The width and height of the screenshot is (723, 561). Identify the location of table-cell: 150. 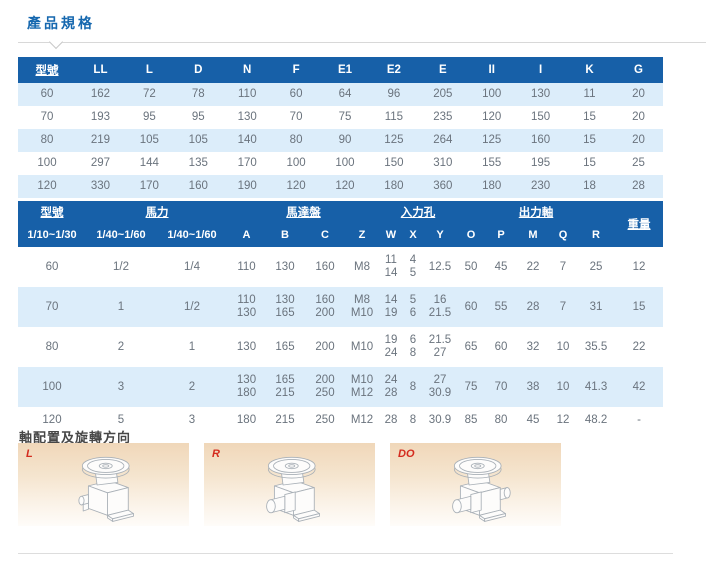
(394, 163).